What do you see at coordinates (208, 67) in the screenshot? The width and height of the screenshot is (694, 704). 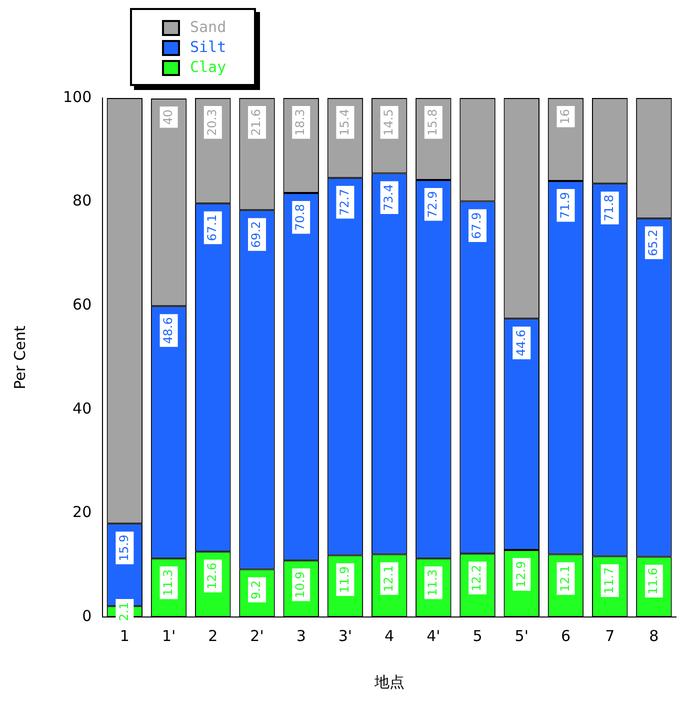 I see `legend-label: Clay` at bounding box center [208, 67].